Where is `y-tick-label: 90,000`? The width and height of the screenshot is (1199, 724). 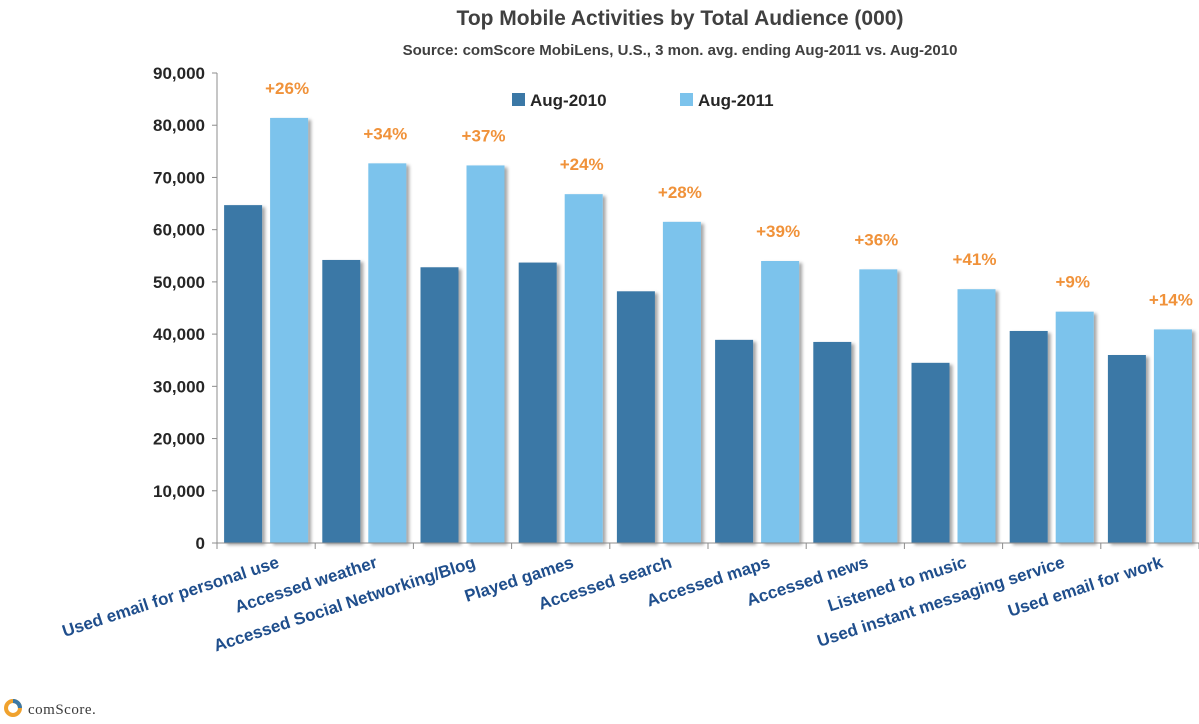 y-tick-label: 90,000 is located at coordinates (179, 73).